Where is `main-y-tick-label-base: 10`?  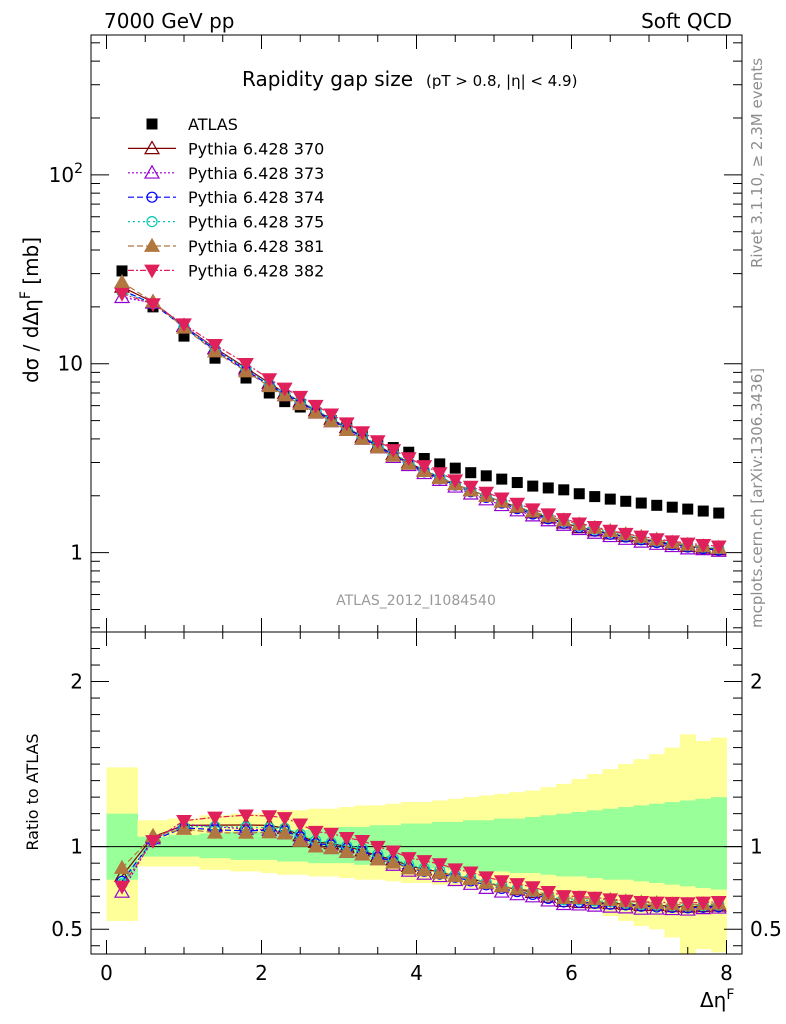
main-y-tick-label-base: 10 is located at coordinates (61, 175).